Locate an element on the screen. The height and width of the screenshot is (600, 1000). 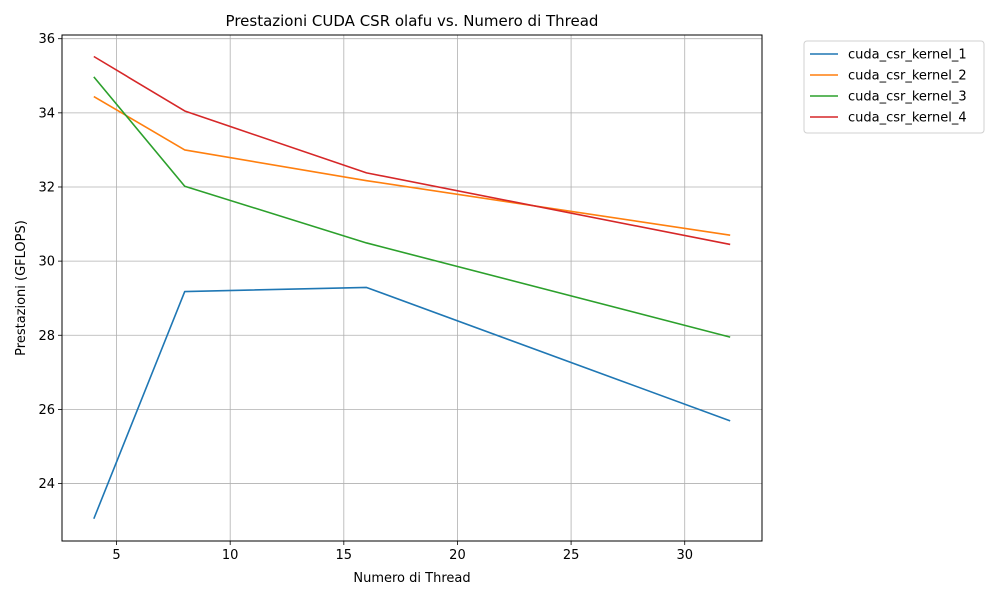
y-tick-label: 24 is located at coordinates (46, 484).